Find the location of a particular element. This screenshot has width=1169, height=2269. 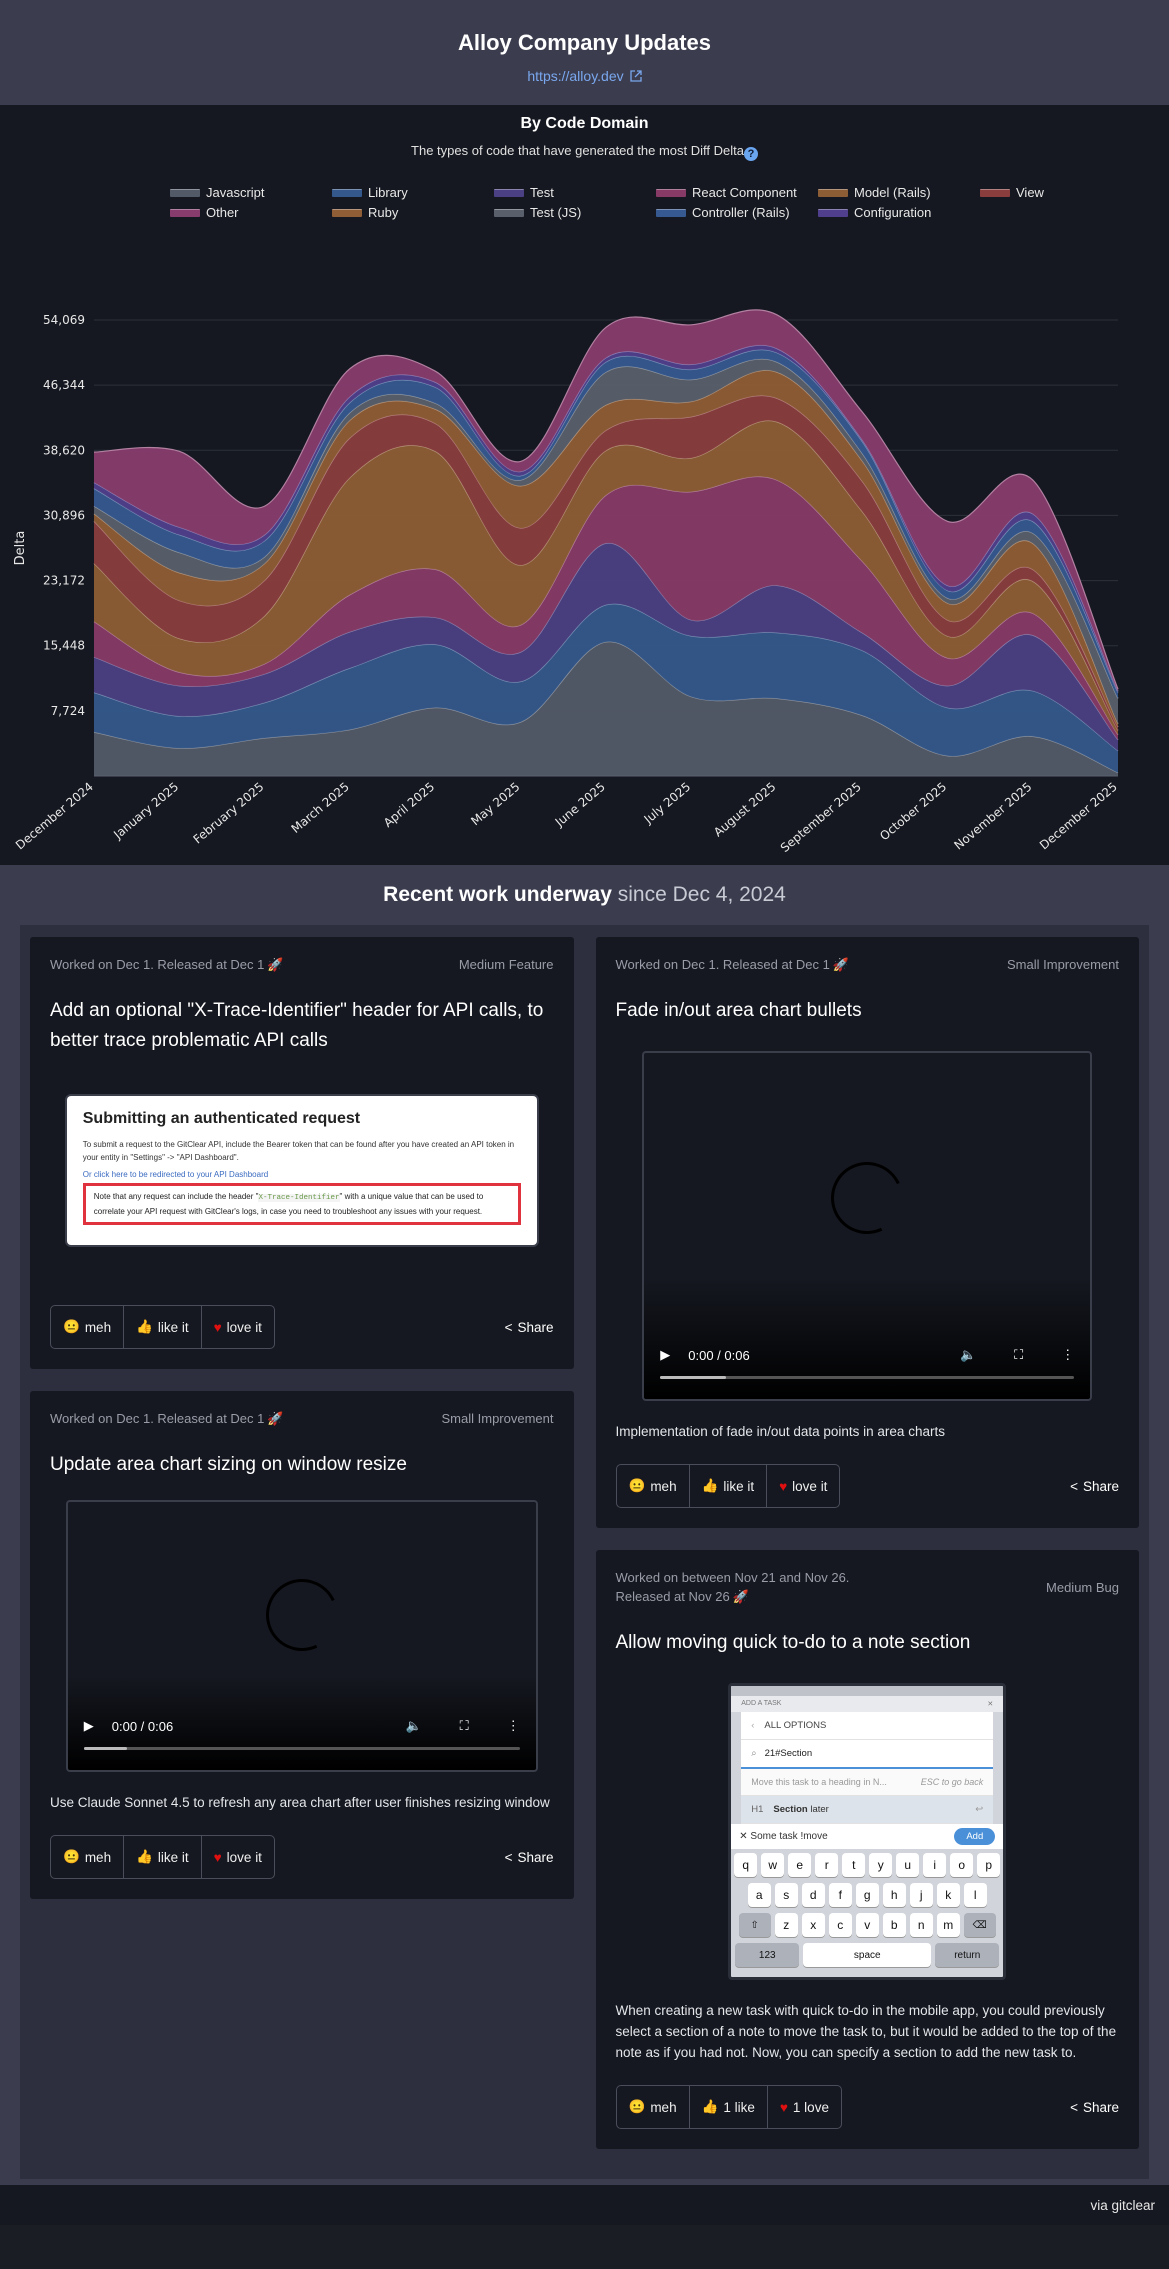

external-link-icon is located at coordinates (635, 76).